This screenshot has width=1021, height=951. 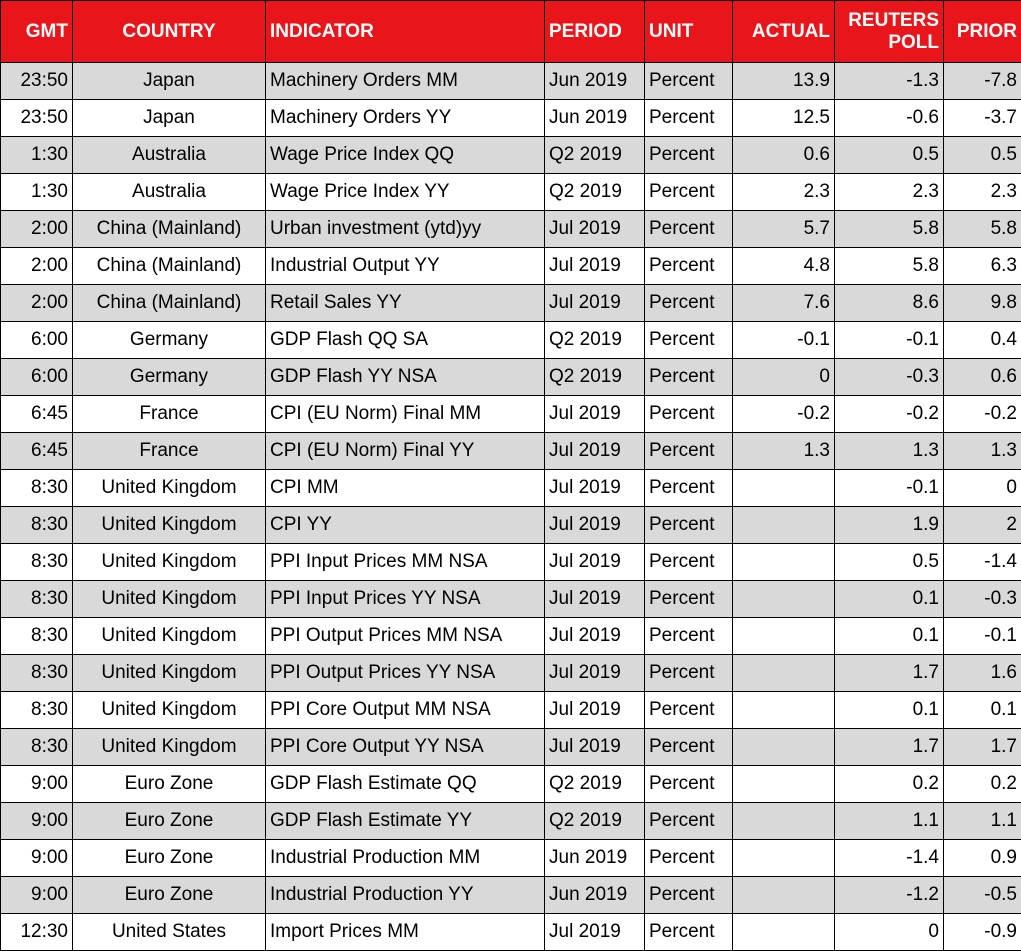 I want to click on table-cell: Q2 2019, so click(x=595, y=340).